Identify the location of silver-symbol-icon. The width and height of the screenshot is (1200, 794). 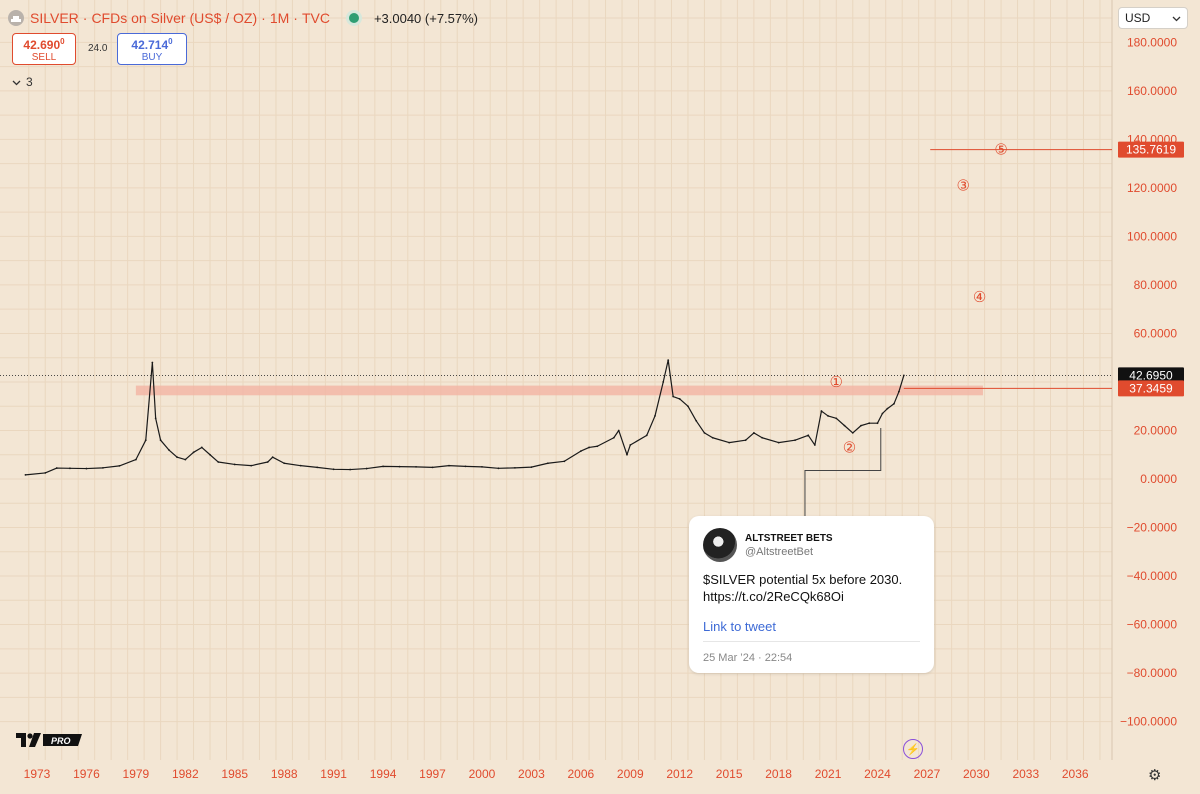
(16, 18).